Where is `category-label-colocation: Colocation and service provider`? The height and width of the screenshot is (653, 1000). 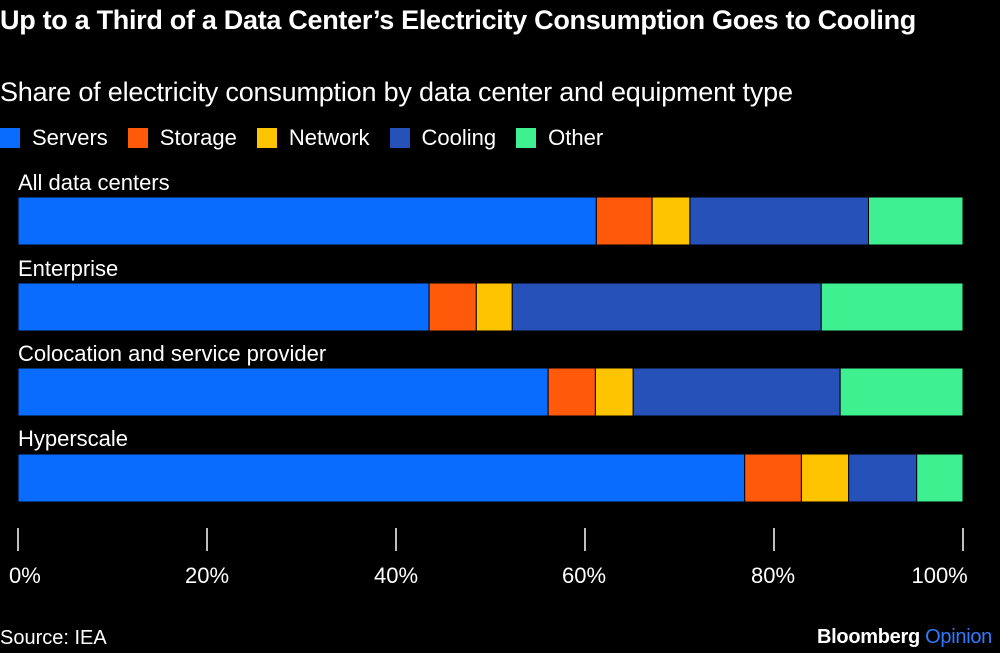
category-label-colocation: Colocation and service provider is located at coordinates (172, 353).